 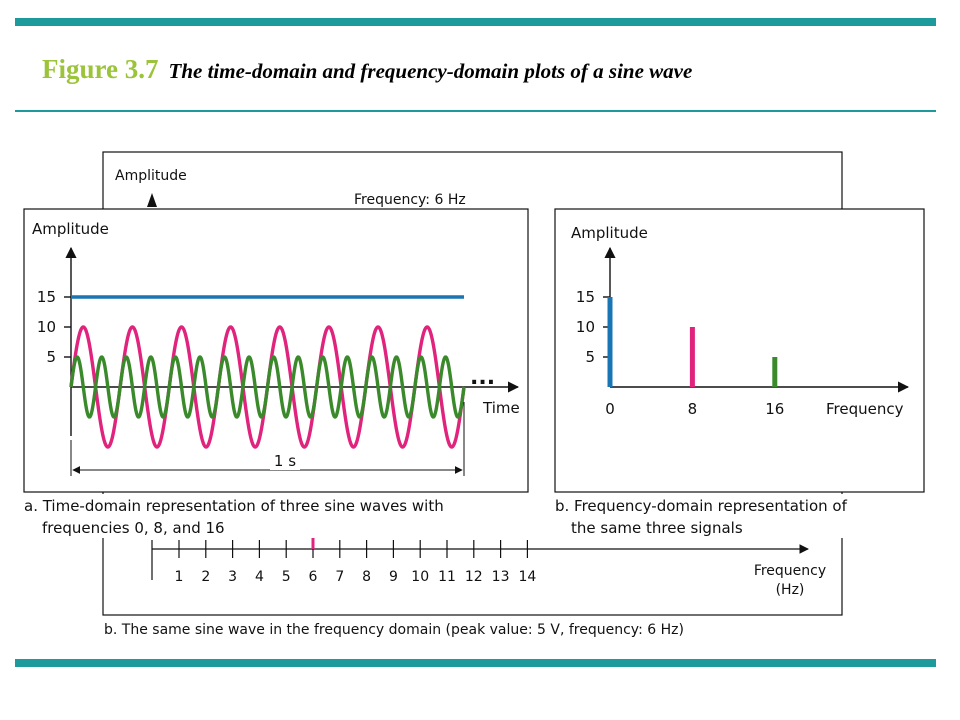 I want to click on frequency-domain-caption-line1: b. Frequency-domain representation of, so click(x=701, y=506).